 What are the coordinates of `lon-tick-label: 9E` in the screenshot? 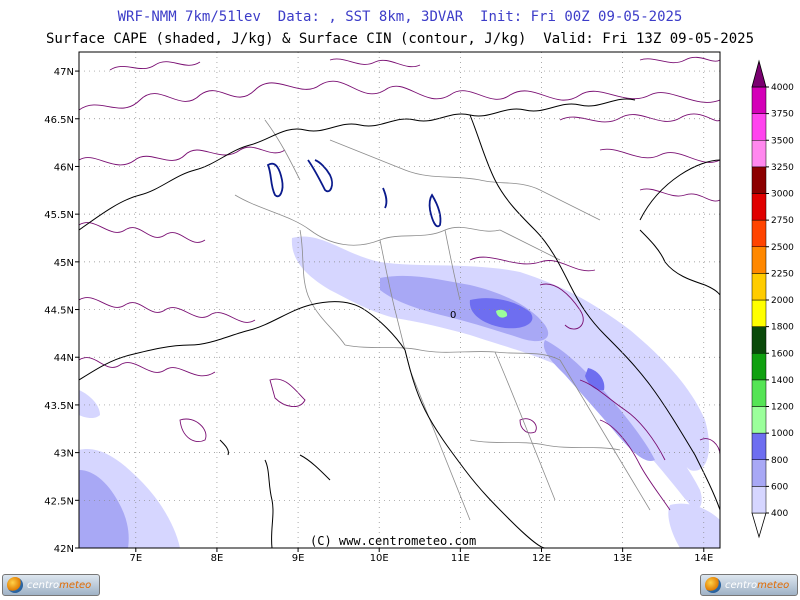 It's located at (298, 558).